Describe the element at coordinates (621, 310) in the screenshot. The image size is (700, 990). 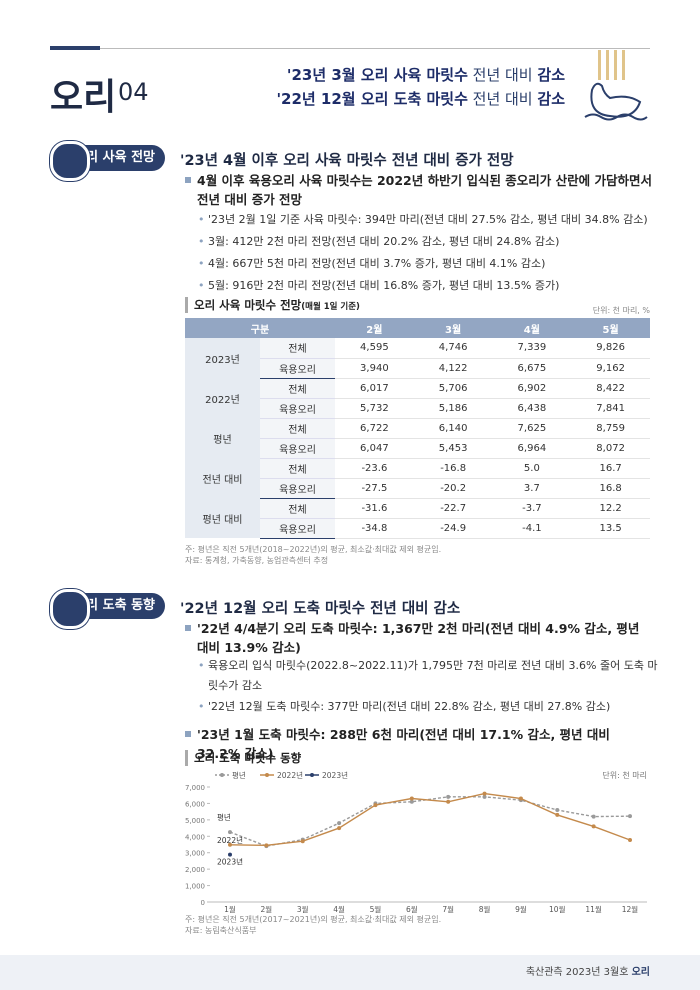
I see `table-unit: 단위: 천 마리, %` at that location.